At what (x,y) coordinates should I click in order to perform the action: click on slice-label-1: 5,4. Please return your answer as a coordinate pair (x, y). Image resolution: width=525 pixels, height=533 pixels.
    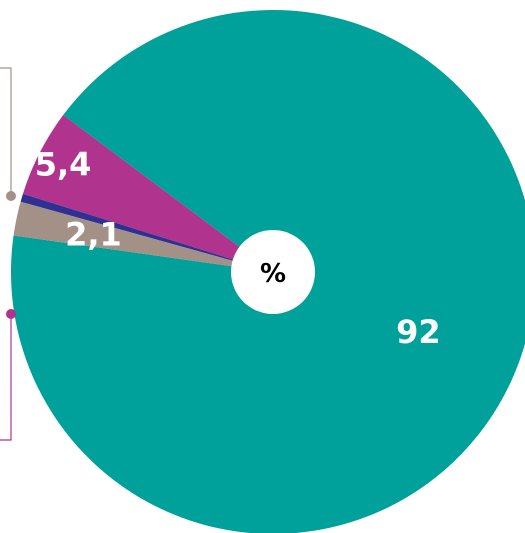
    Looking at the image, I should click on (63, 165).